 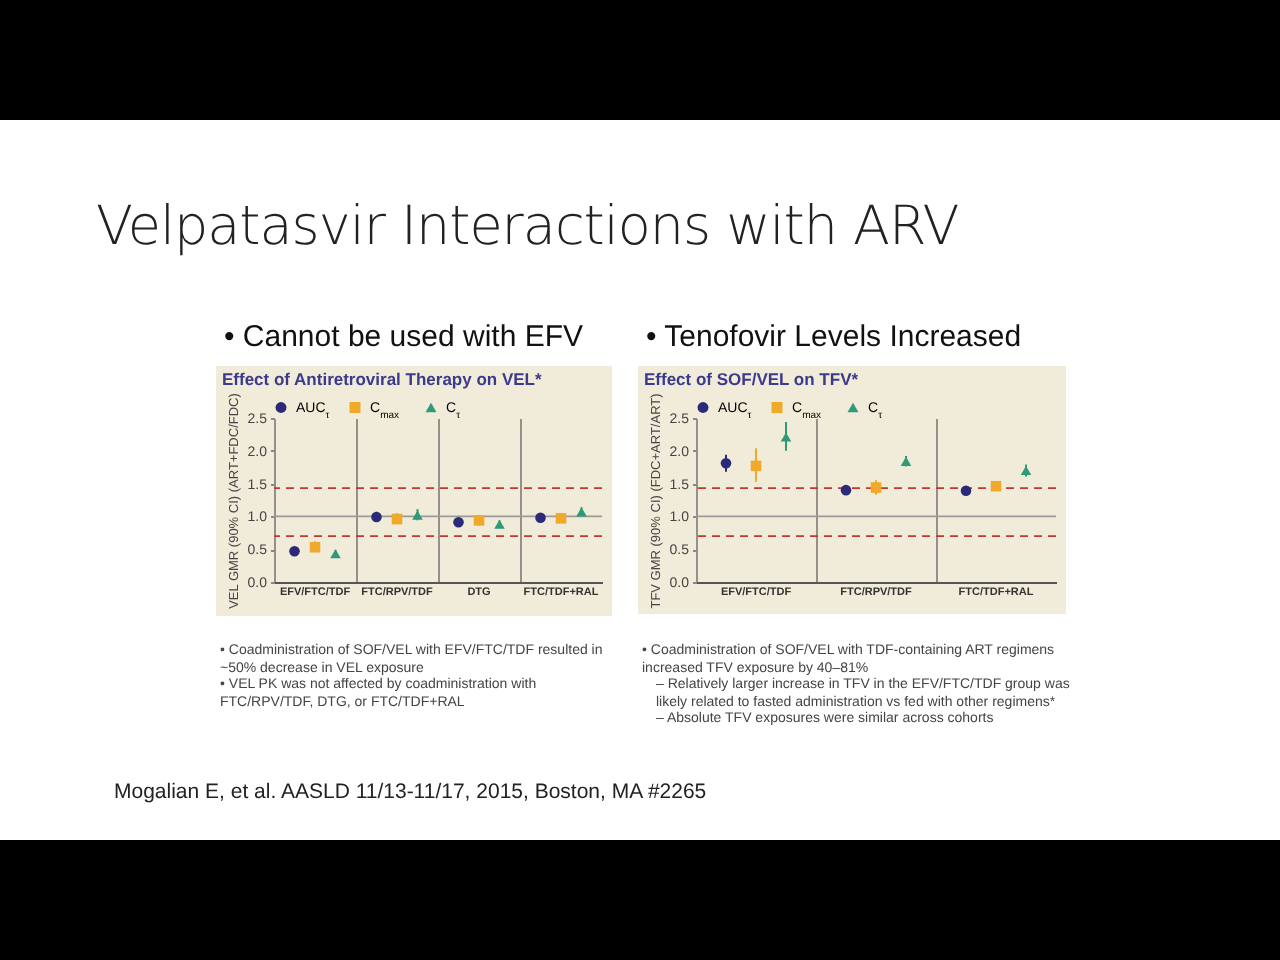 I want to click on chart-subtitle: • Cannot be used with EFV, so click(x=404, y=337).